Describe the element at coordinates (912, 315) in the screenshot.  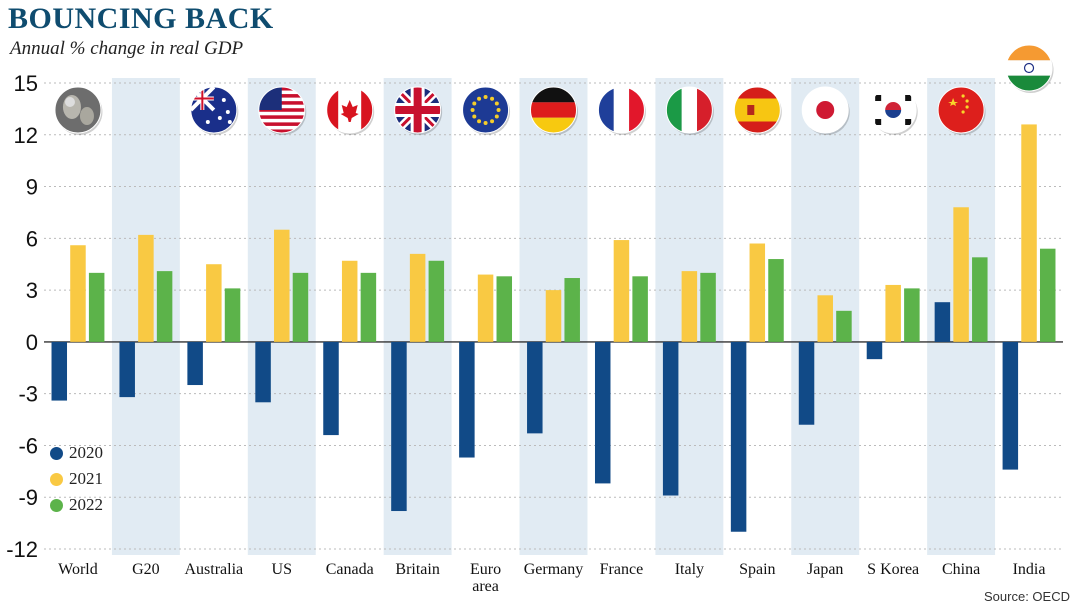
I see `bar-2022-s-korea` at that location.